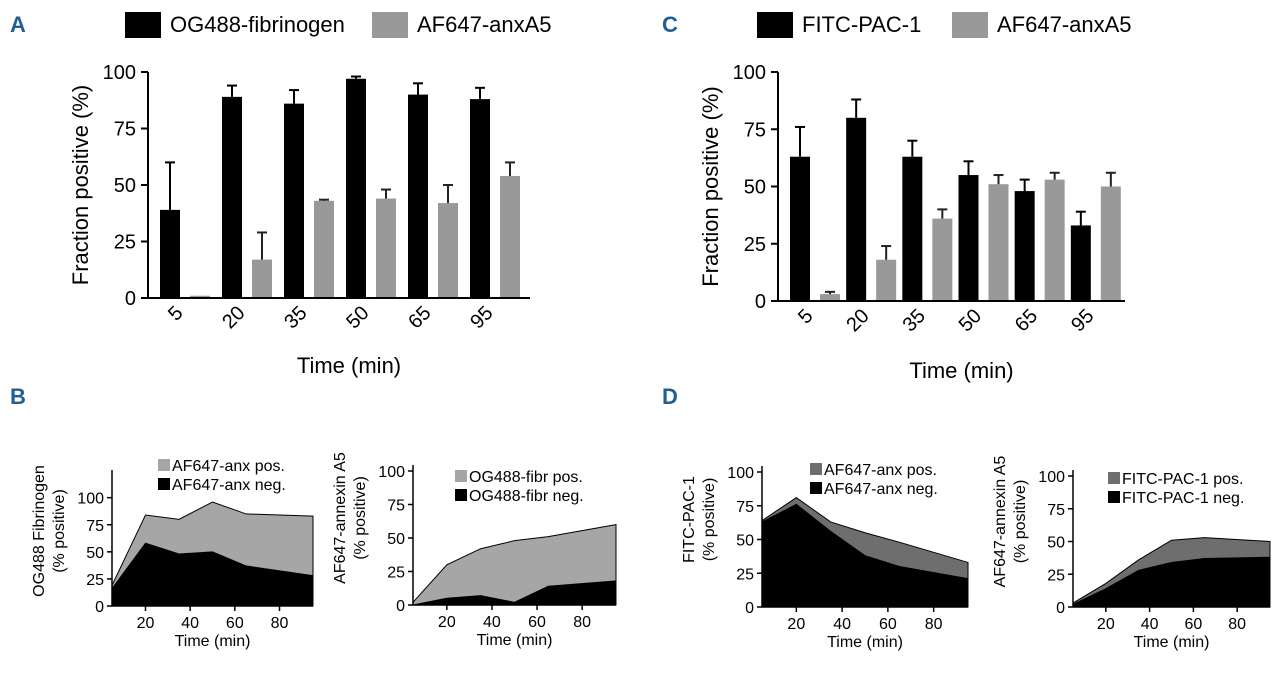 This screenshot has width=1280, height=674. Describe the element at coordinates (1064, 24) in the screenshot. I see `c-legend-label-1: AF647-anxA5` at that location.